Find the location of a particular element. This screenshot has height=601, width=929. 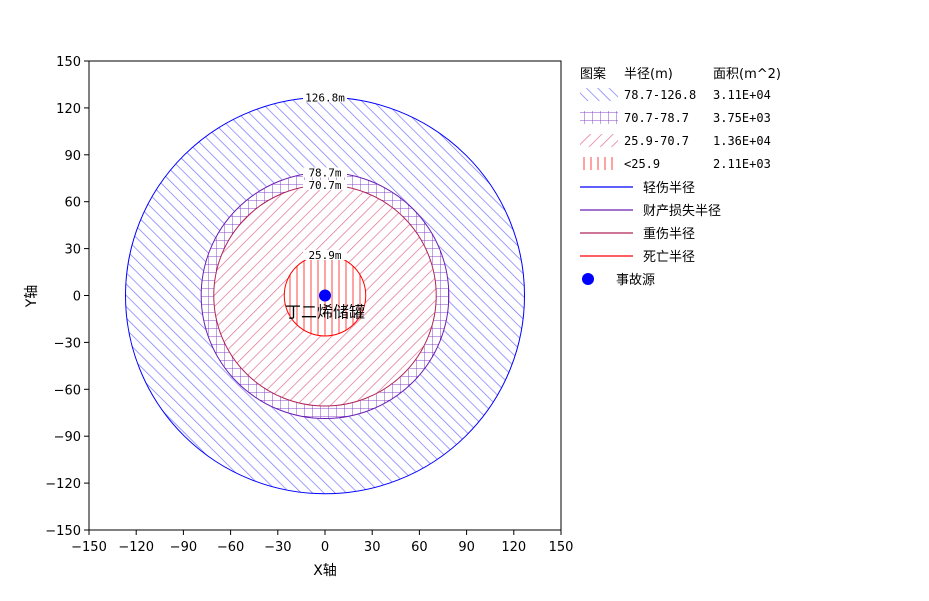

y-axis-ticks: −150 −120 −90 −60 −30 0 30 60 90 120 150 is located at coordinates (67, 297).